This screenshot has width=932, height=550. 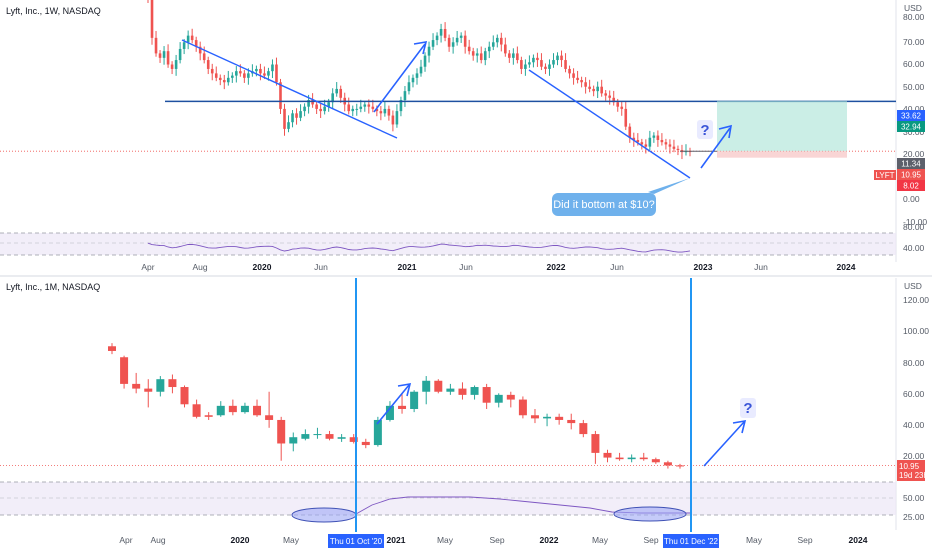 What do you see at coordinates (914, 227) in the screenshot?
I see `weekly-rsi-tick: 80.00` at bounding box center [914, 227].